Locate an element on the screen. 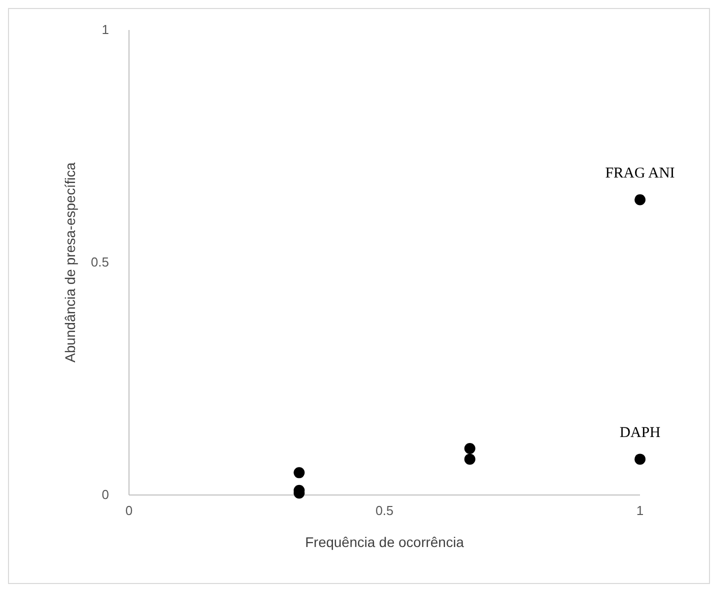 The height and width of the screenshot is (592, 718). y-tick-label: 0 is located at coordinates (105, 494).